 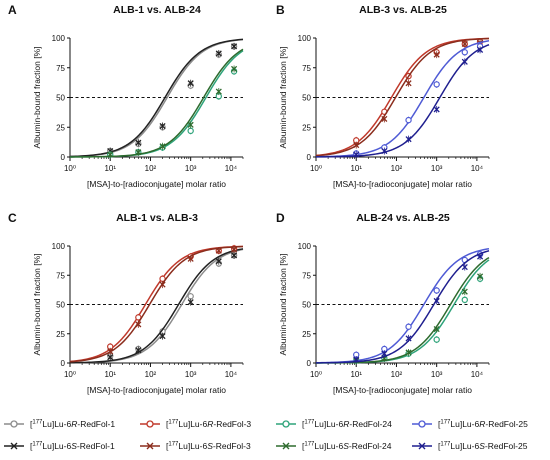 What do you see at coordinates (12, 10) in the screenshot?
I see `panel-letter: A` at bounding box center [12, 10].